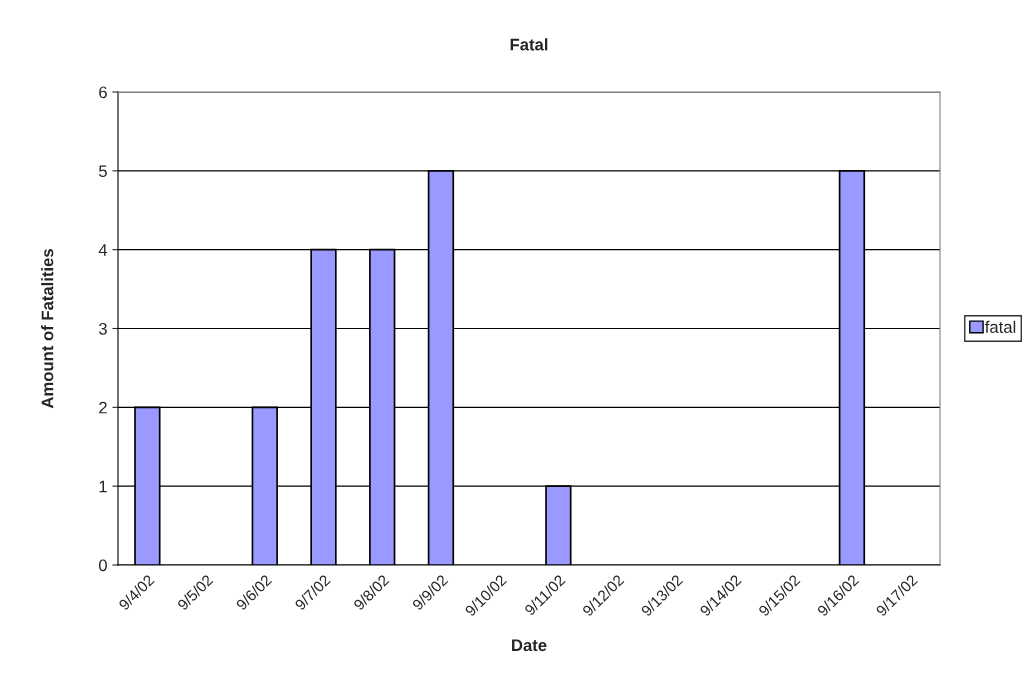 The width and height of the screenshot is (1032, 688). Describe the element at coordinates (529, 44) in the screenshot. I see `chart-title: Fatal` at that location.